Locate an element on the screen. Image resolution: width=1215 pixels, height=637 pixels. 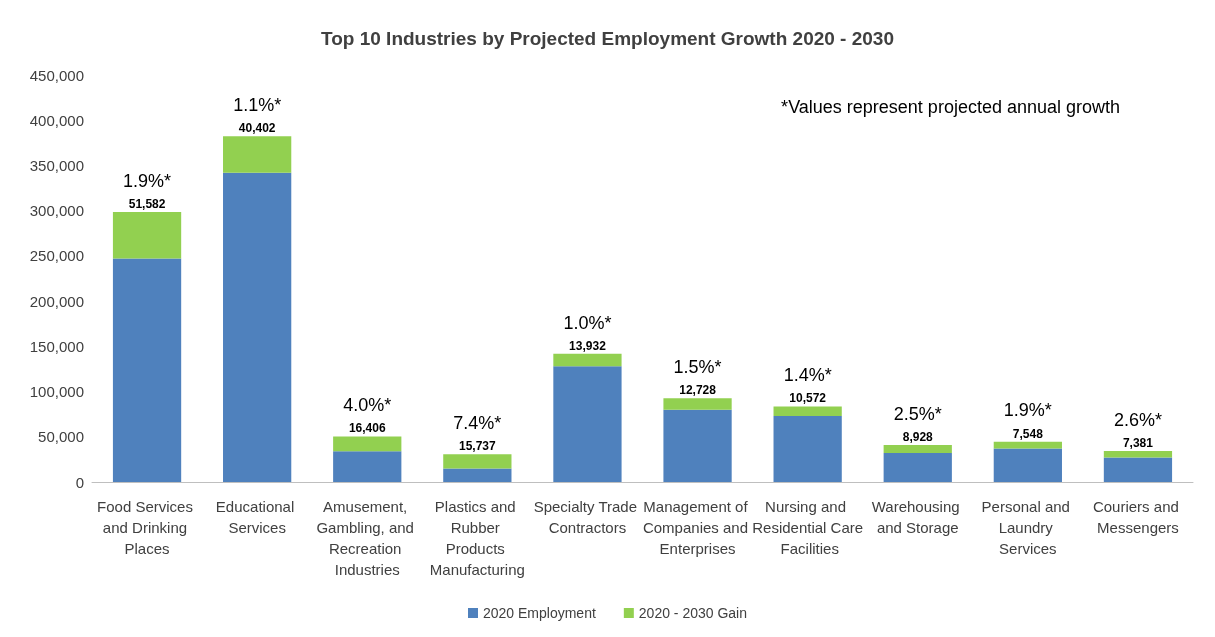
legend-label: 2020 Employment is located at coordinates (539, 613).